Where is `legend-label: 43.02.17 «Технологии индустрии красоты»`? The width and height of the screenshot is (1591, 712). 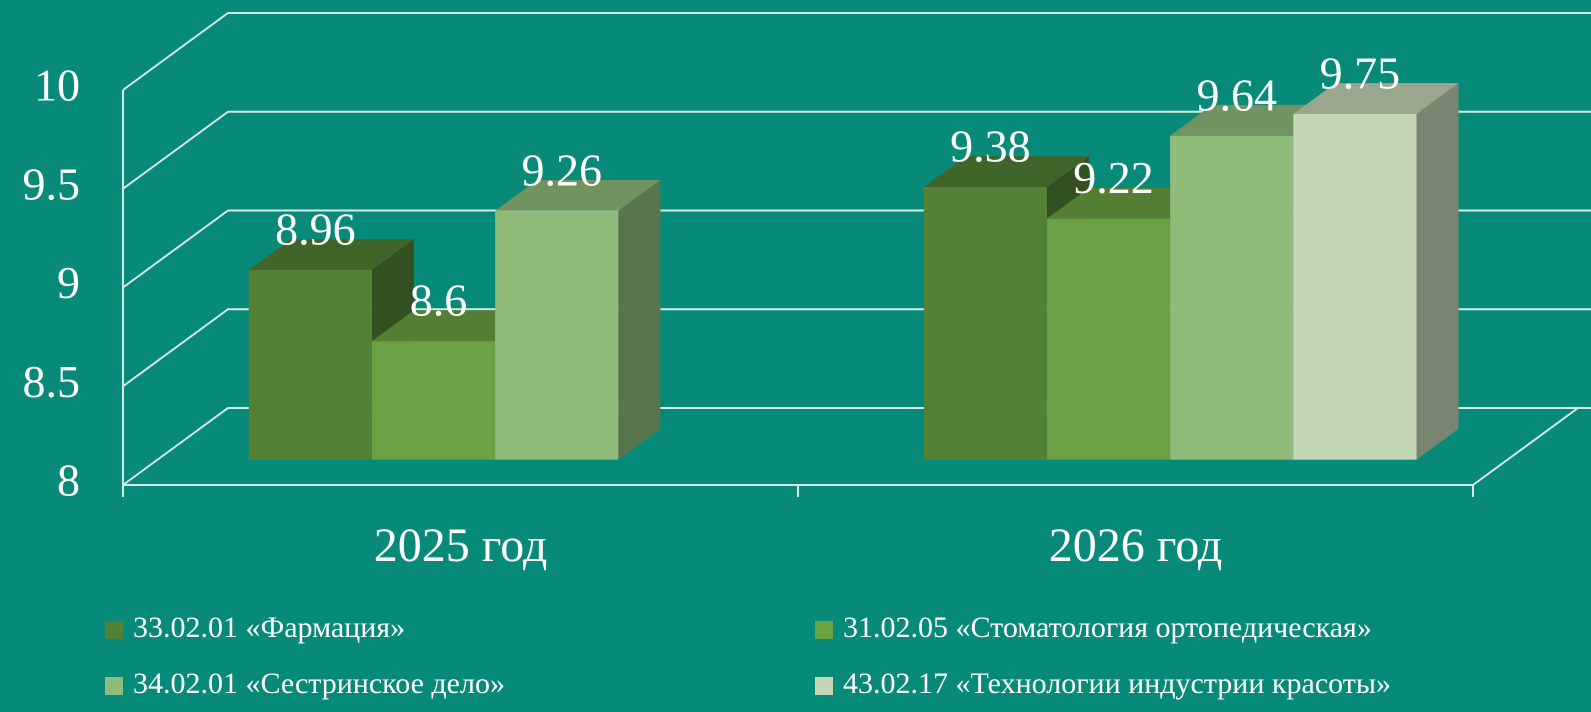
legend-label: 43.02.17 «Технологии индустрии красоты» is located at coordinates (1117, 683).